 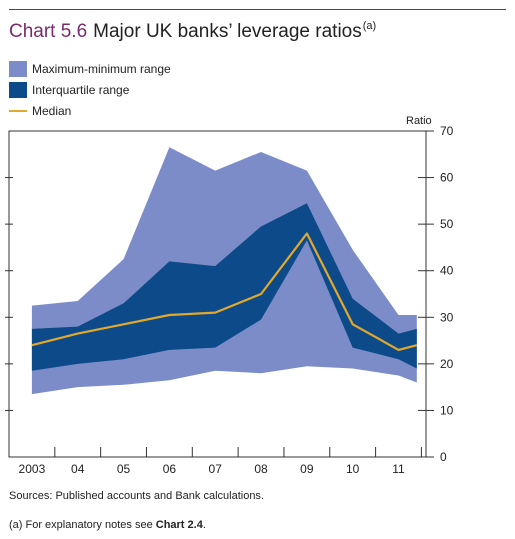 I want to click on legend-swatch-range, so click(x=18, y=69).